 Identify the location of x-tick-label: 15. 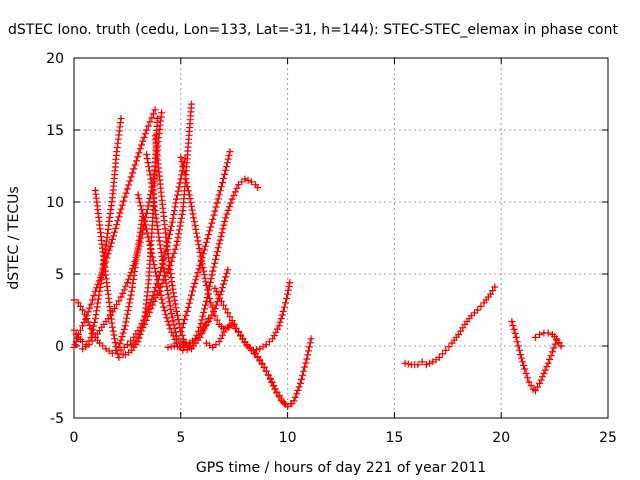
(394, 438).